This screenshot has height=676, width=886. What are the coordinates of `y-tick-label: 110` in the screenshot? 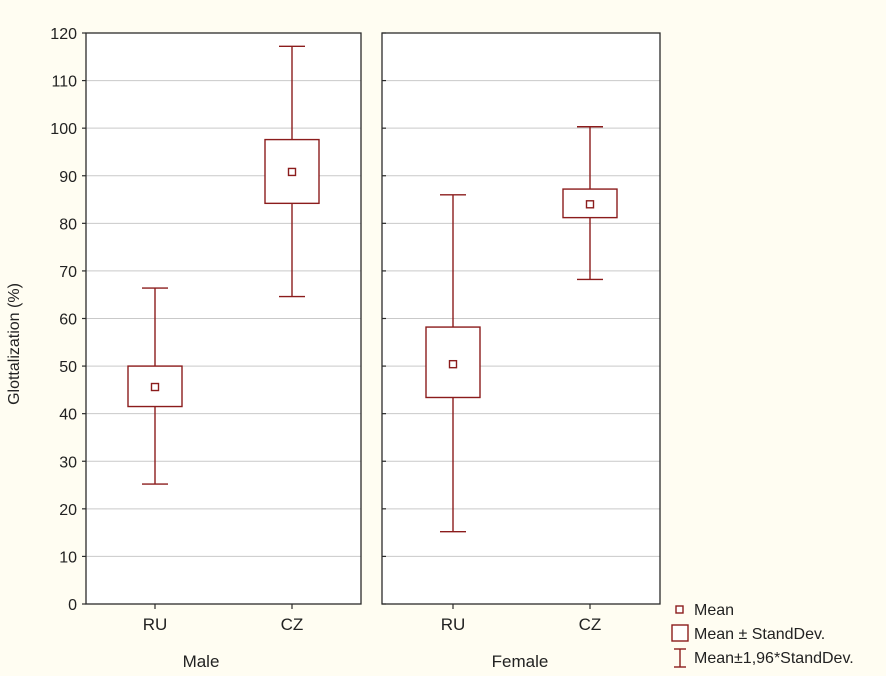 It's located at (64, 82).